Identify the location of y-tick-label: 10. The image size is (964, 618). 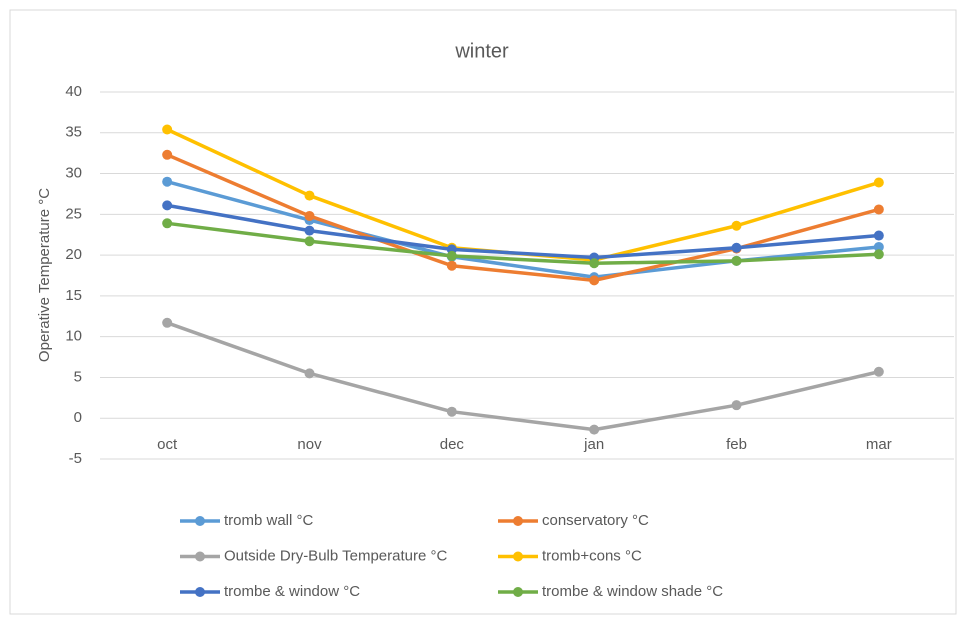
(73, 336).